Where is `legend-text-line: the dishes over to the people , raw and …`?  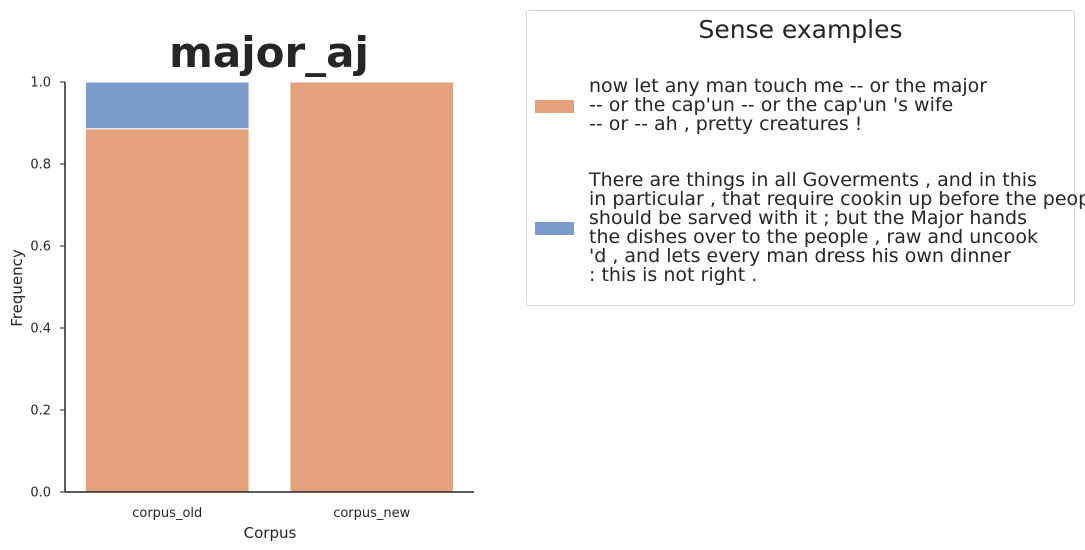 legend-text-line: the dishes over to the people , raw and … is located at coordinates (813, 237).